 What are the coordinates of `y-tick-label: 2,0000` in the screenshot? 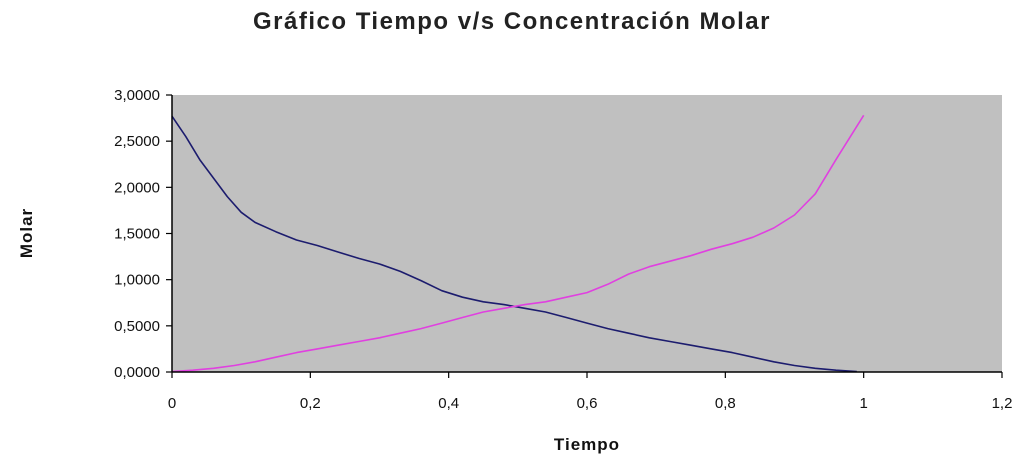 It's located at (137, 187).